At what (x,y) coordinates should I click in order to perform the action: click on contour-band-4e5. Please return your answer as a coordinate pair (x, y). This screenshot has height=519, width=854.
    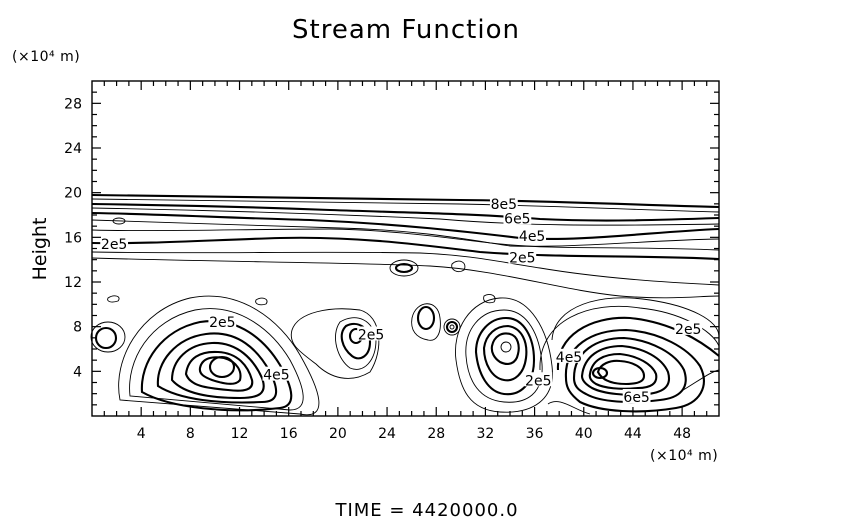
    Looking at the image, I should click on (405, 225).